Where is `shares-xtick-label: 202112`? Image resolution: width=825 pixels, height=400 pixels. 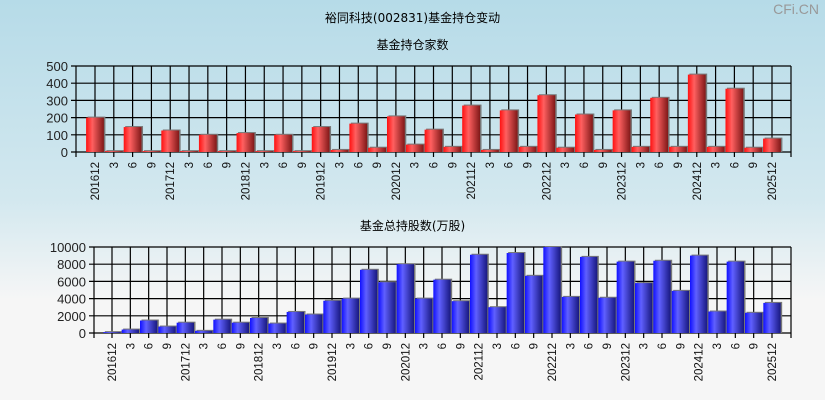 shares-xtick-label: 202112 is located at coordinates (480, 362).